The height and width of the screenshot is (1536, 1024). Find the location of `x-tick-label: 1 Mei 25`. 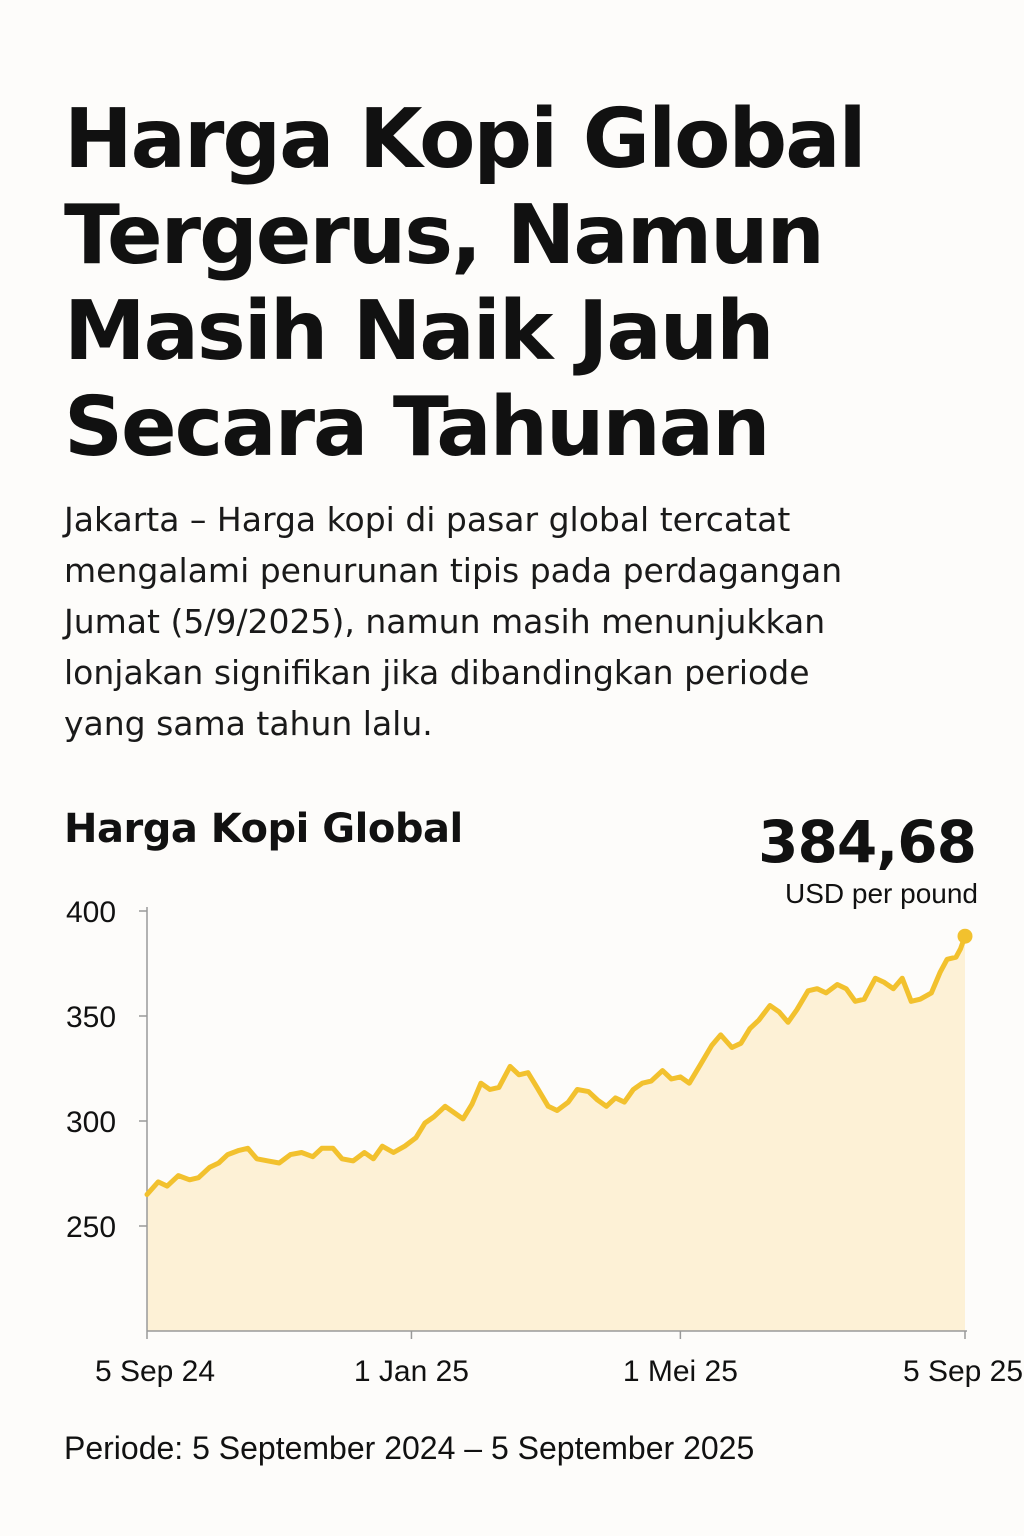

x-tick-label: 1 Mei 25 is located at coordinates (680, 1371).